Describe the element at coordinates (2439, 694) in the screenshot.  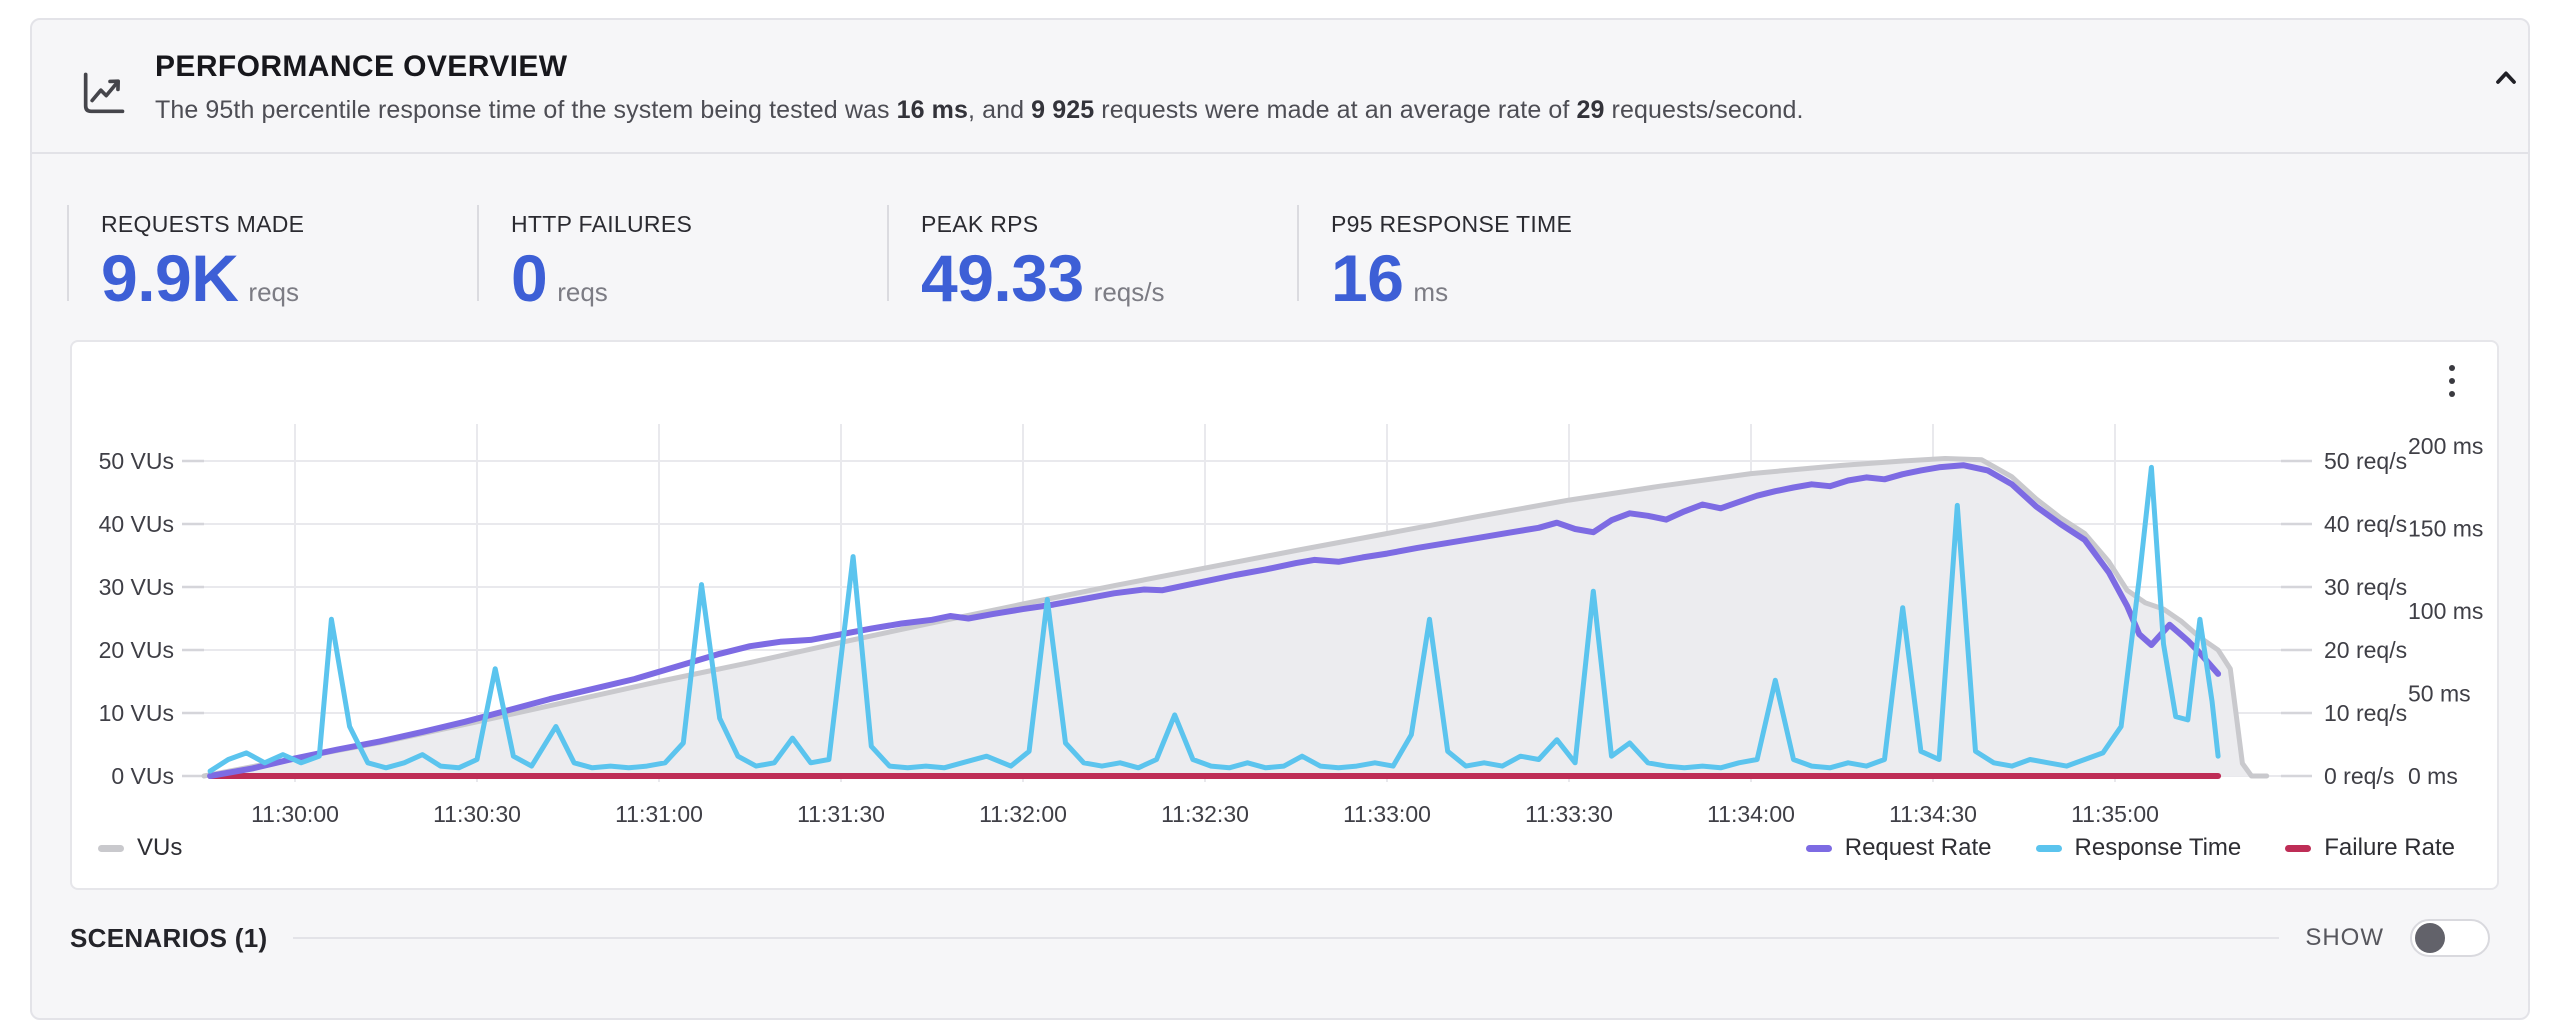
I see `y-axis-ms-label: 50 ms` at that location.